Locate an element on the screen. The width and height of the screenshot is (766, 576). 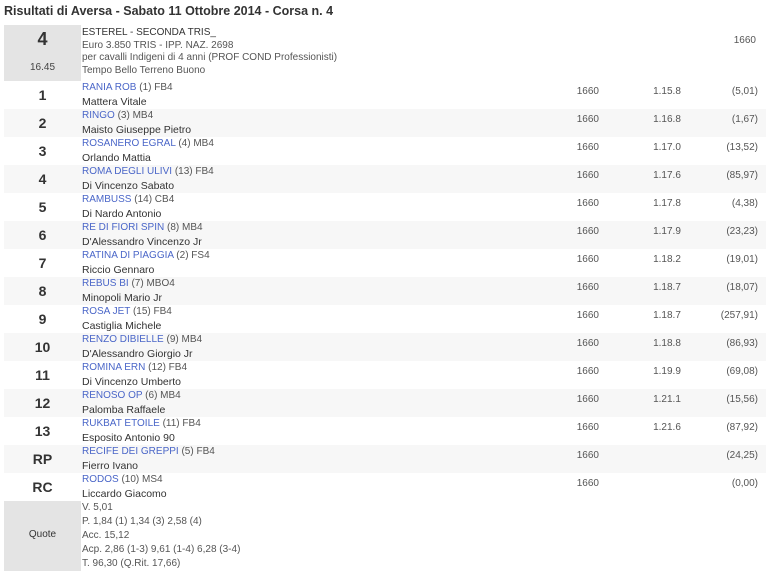
horse-link: RENZO DIBIELLE is located at coordinates (123, 339).